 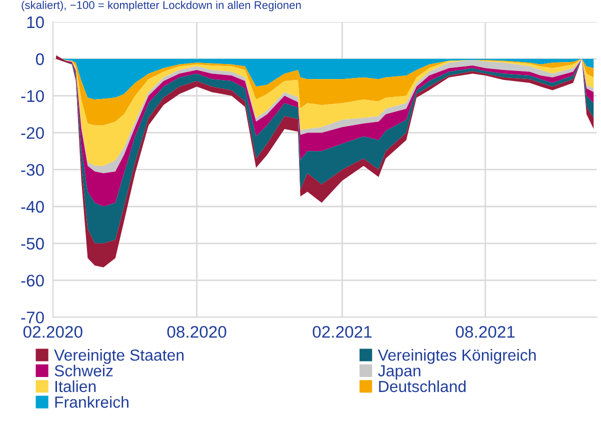 I want to click on y-tick-label: -40, so click(x=32, y=206).